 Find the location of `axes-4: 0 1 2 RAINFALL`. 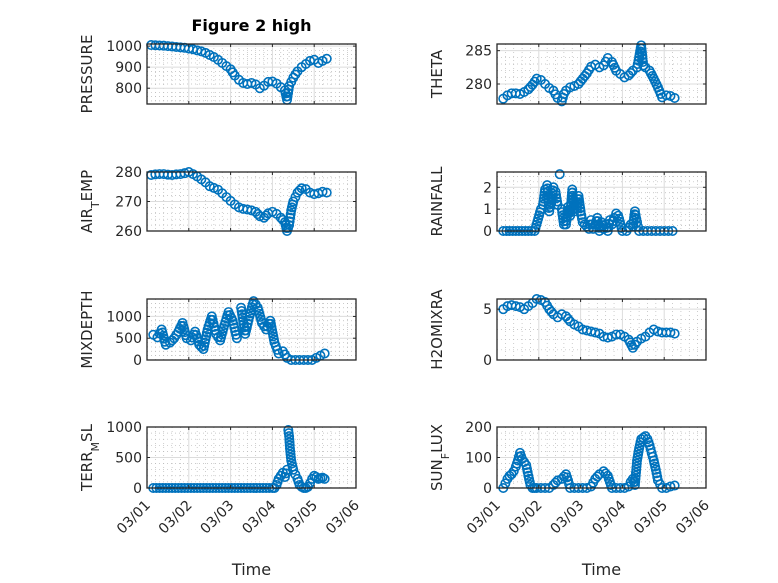

axes-4: 0 1 2 RAINFALL is located at coordinates (567, 203).